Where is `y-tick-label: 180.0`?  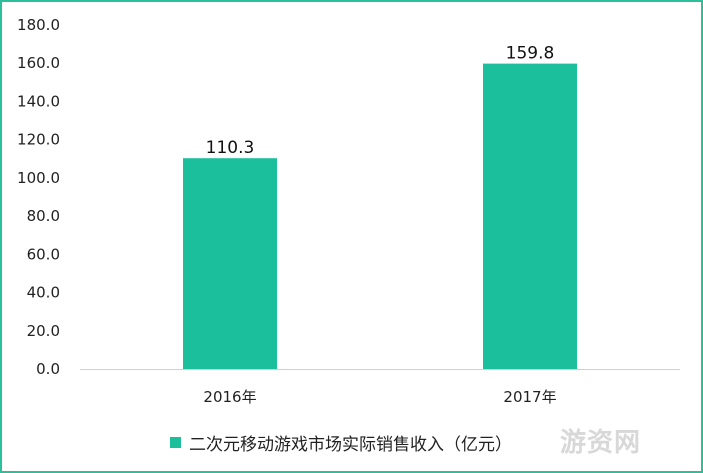
y-tick-label: 180.0 is located at coordinates (38, 25).